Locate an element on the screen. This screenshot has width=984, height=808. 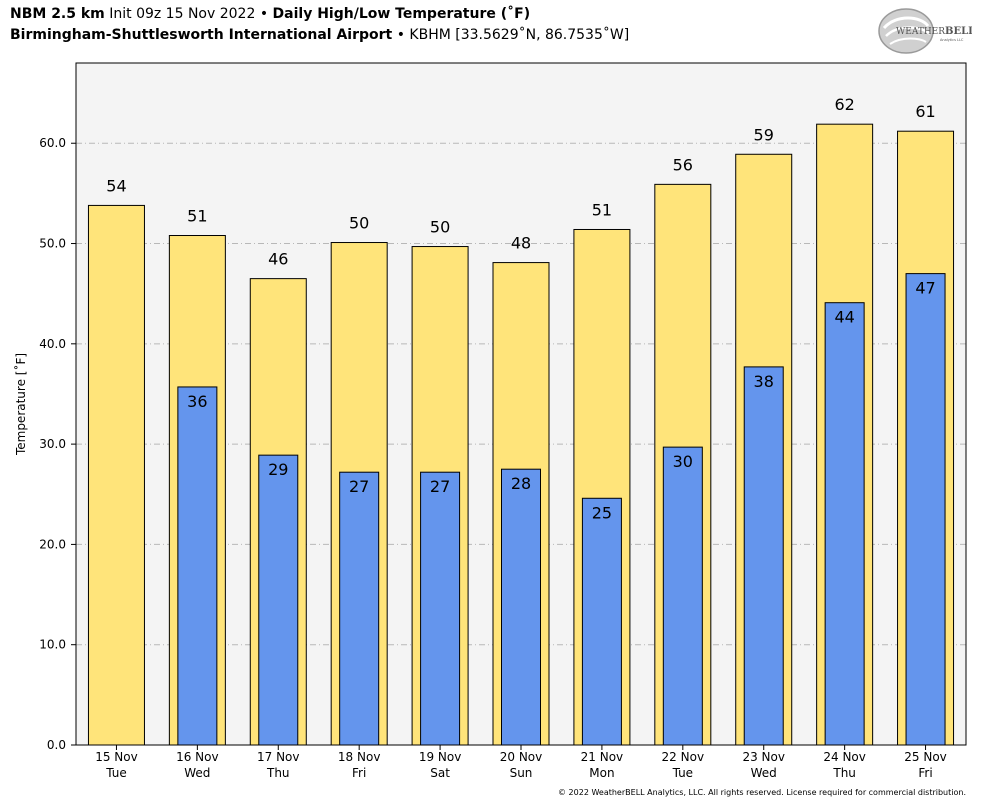
high-value-label: 46 is located at coordinates (278, 259).